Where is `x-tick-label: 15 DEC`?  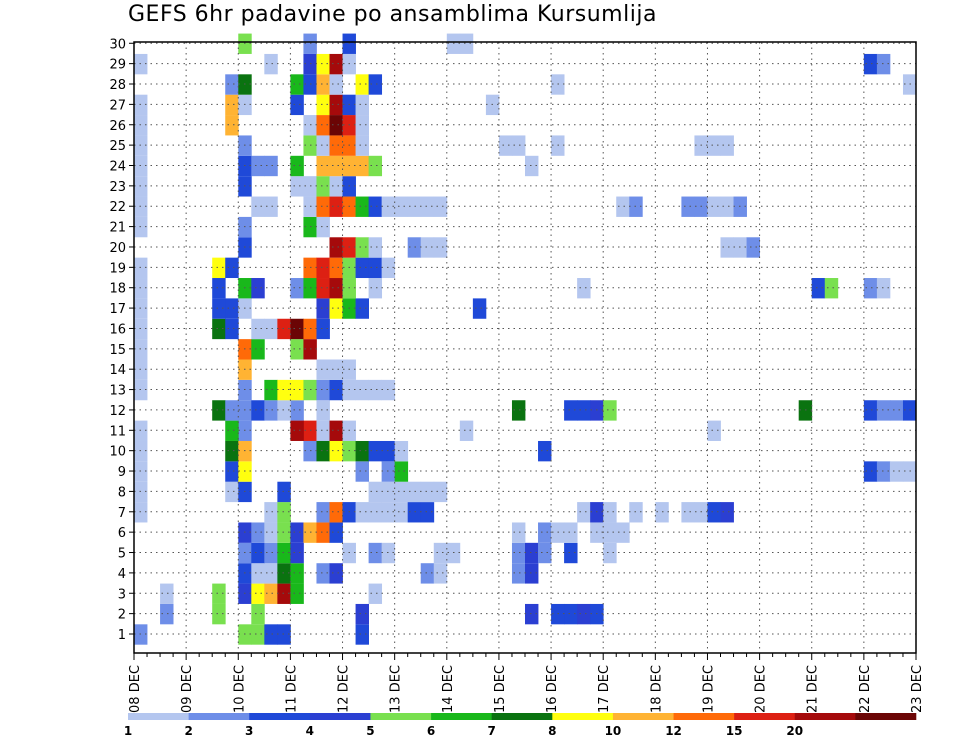 x-tick-label: 15 DEC is located at coordinates (500, 689).